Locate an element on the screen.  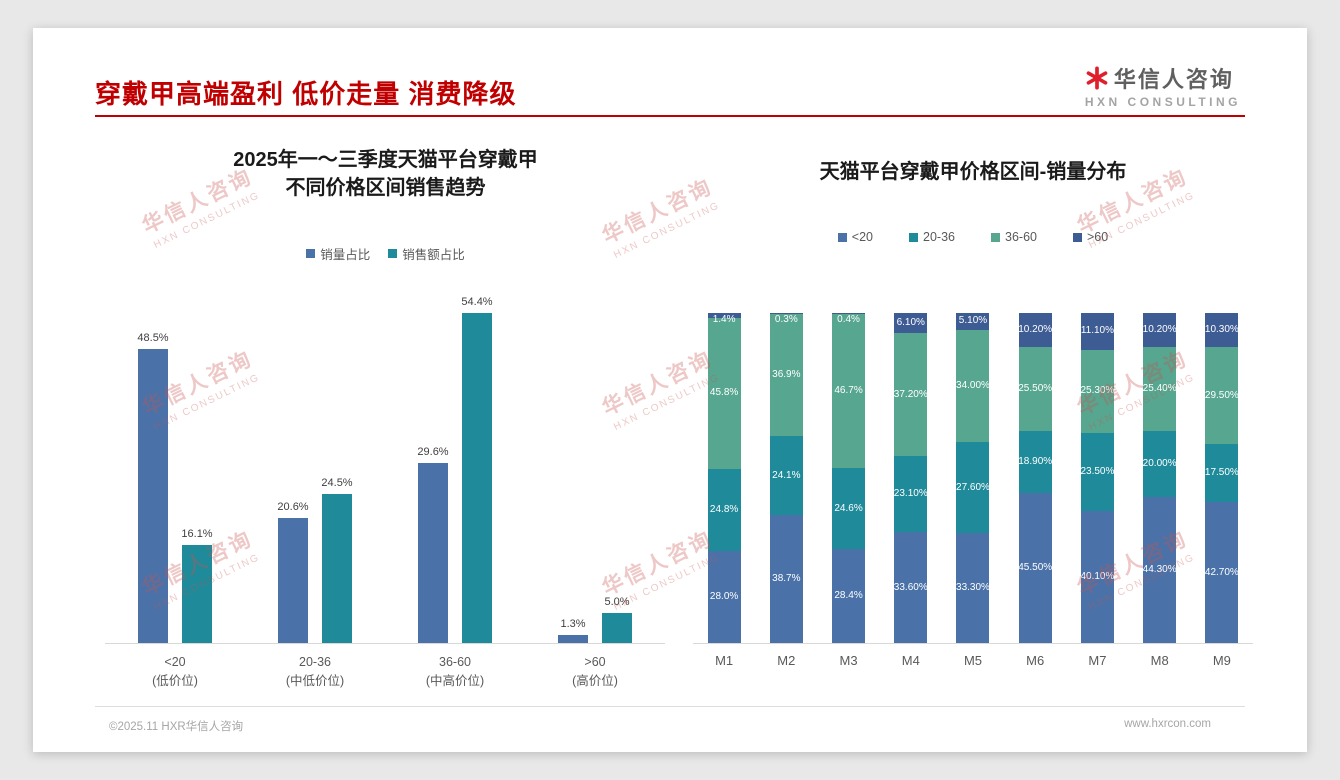
left-chart-title-line1: 2025年一～三季度天猫平台穿戴甲 is located at coordinates (385, 160).